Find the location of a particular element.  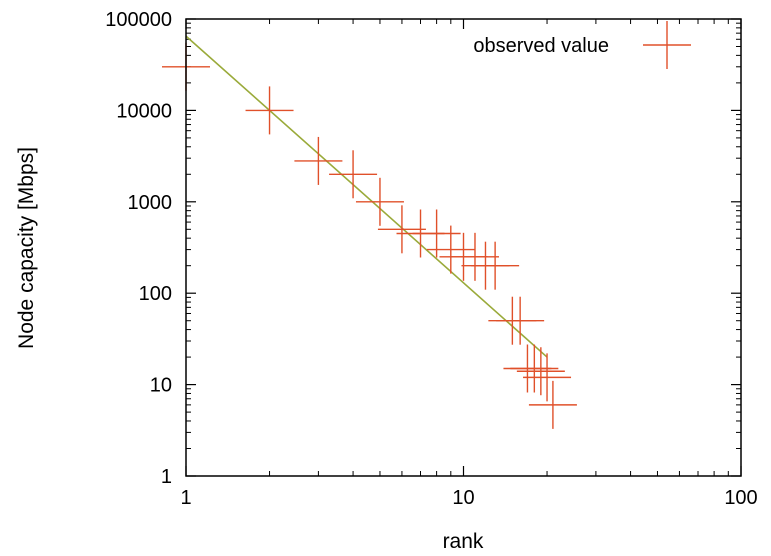

y-tick-label: 1 is located at coordinates (166, 477).